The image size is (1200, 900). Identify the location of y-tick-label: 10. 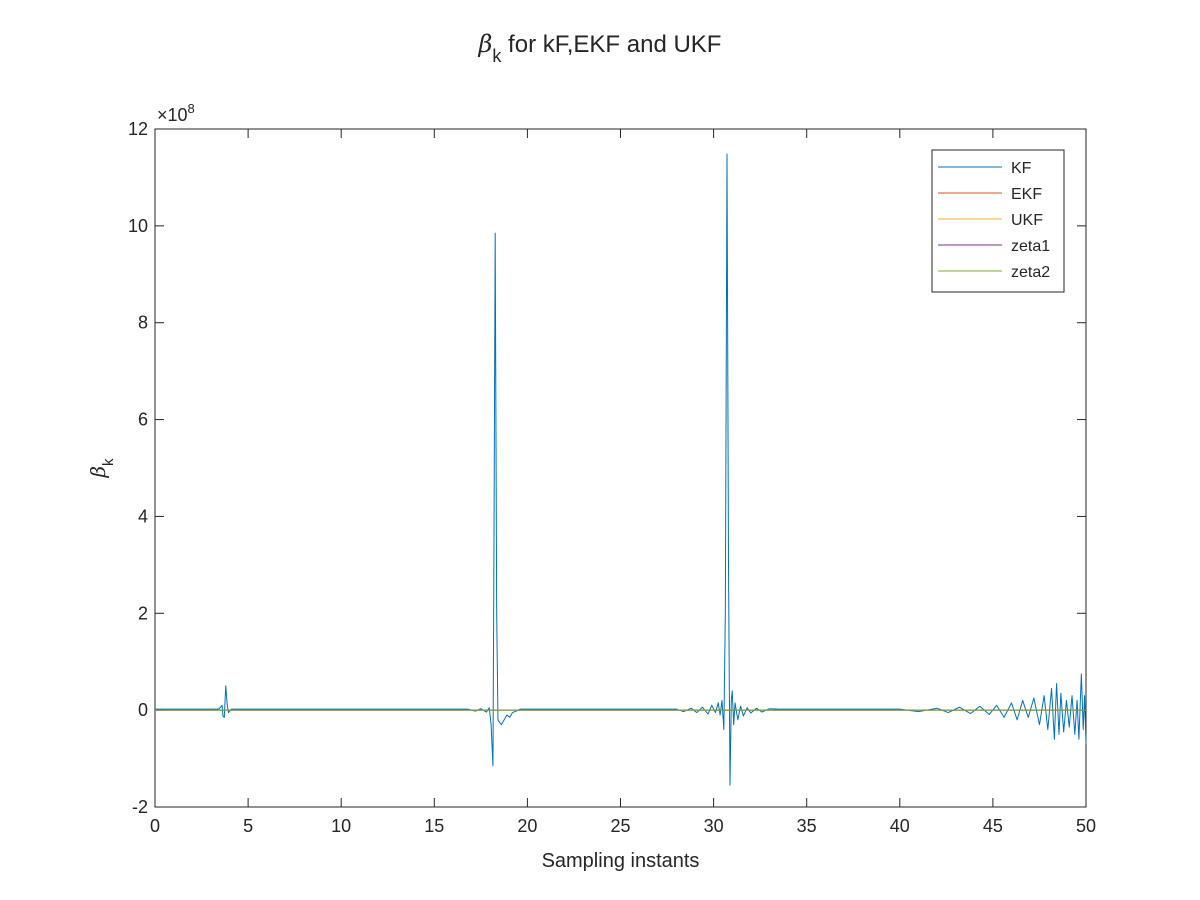
(138, 226).